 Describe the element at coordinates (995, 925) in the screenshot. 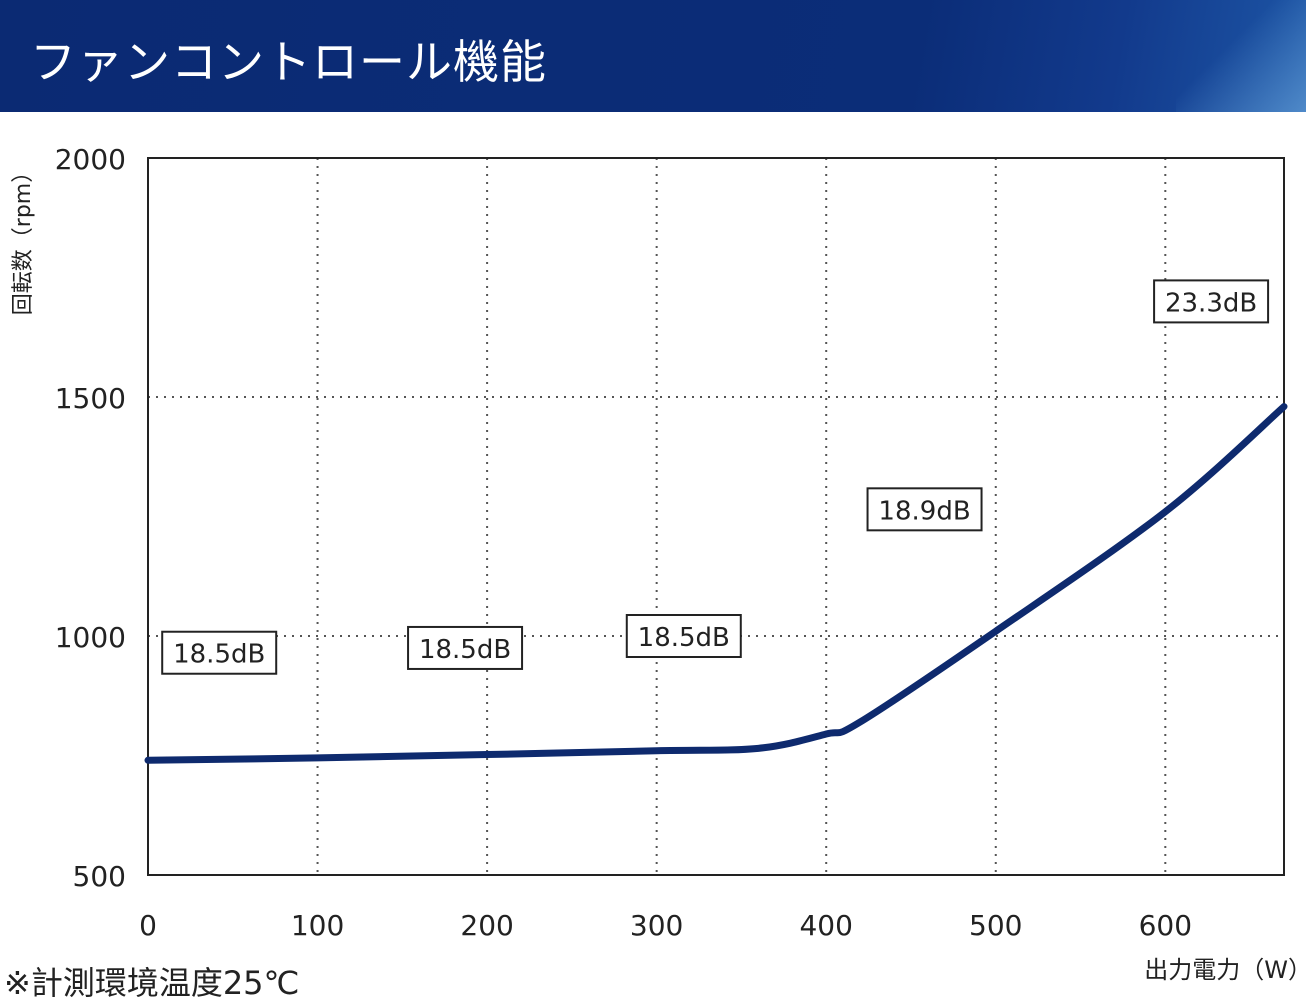

I see `x-tick-label: 500` at that location.